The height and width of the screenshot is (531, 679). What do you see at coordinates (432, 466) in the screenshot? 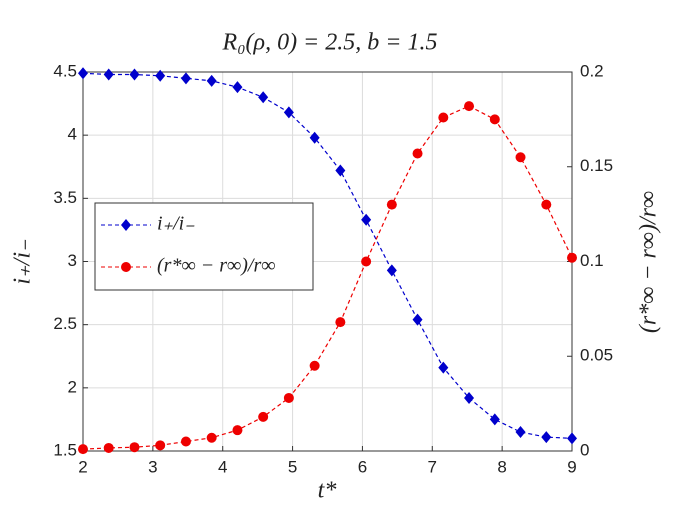
I see `x-tick-label: 7` at bounding box center [432, 466].